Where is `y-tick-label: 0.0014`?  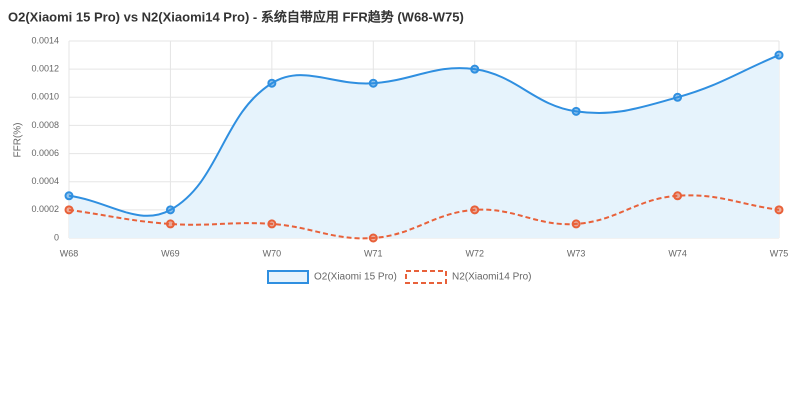 y-tick-label: 0.0014 is located at coordinates (45, 40).